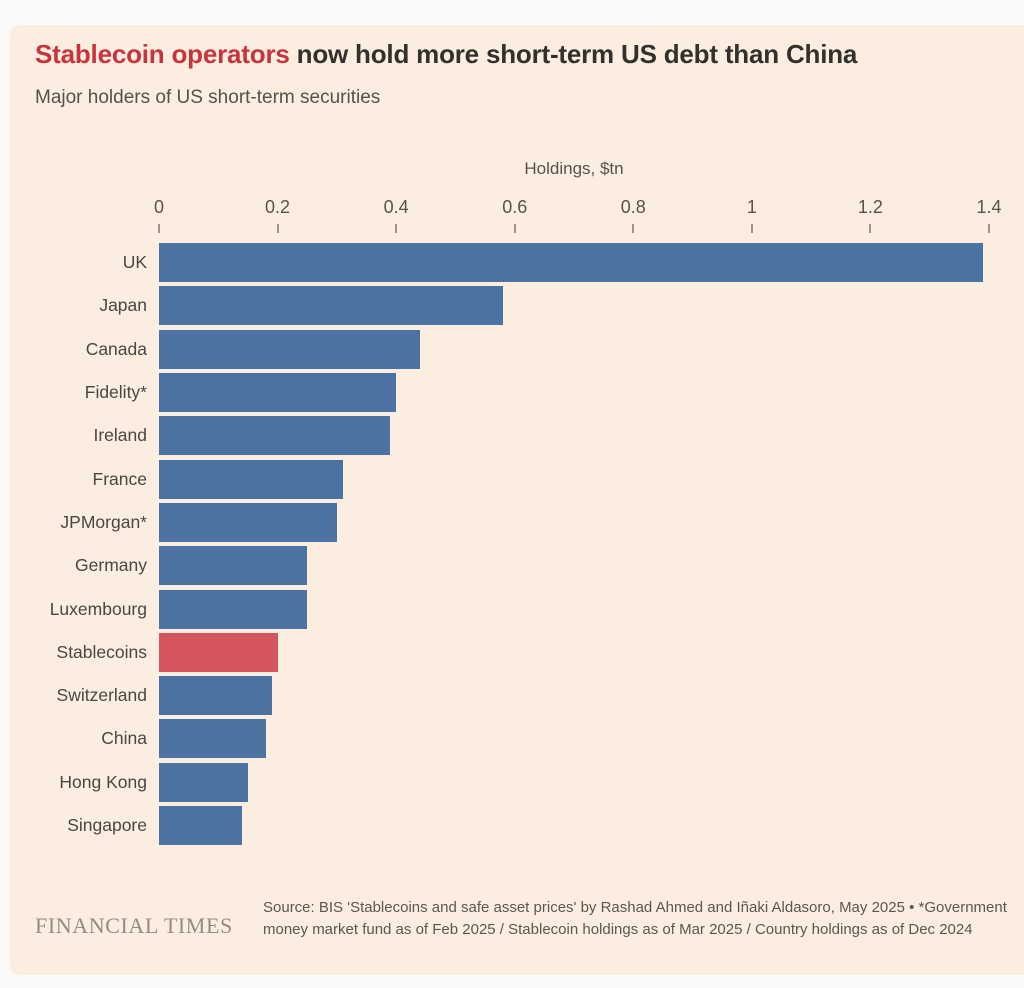  Describe the element at coordinates (120, 435) in the screenshot. I see `category-label: Ireland` at that location.